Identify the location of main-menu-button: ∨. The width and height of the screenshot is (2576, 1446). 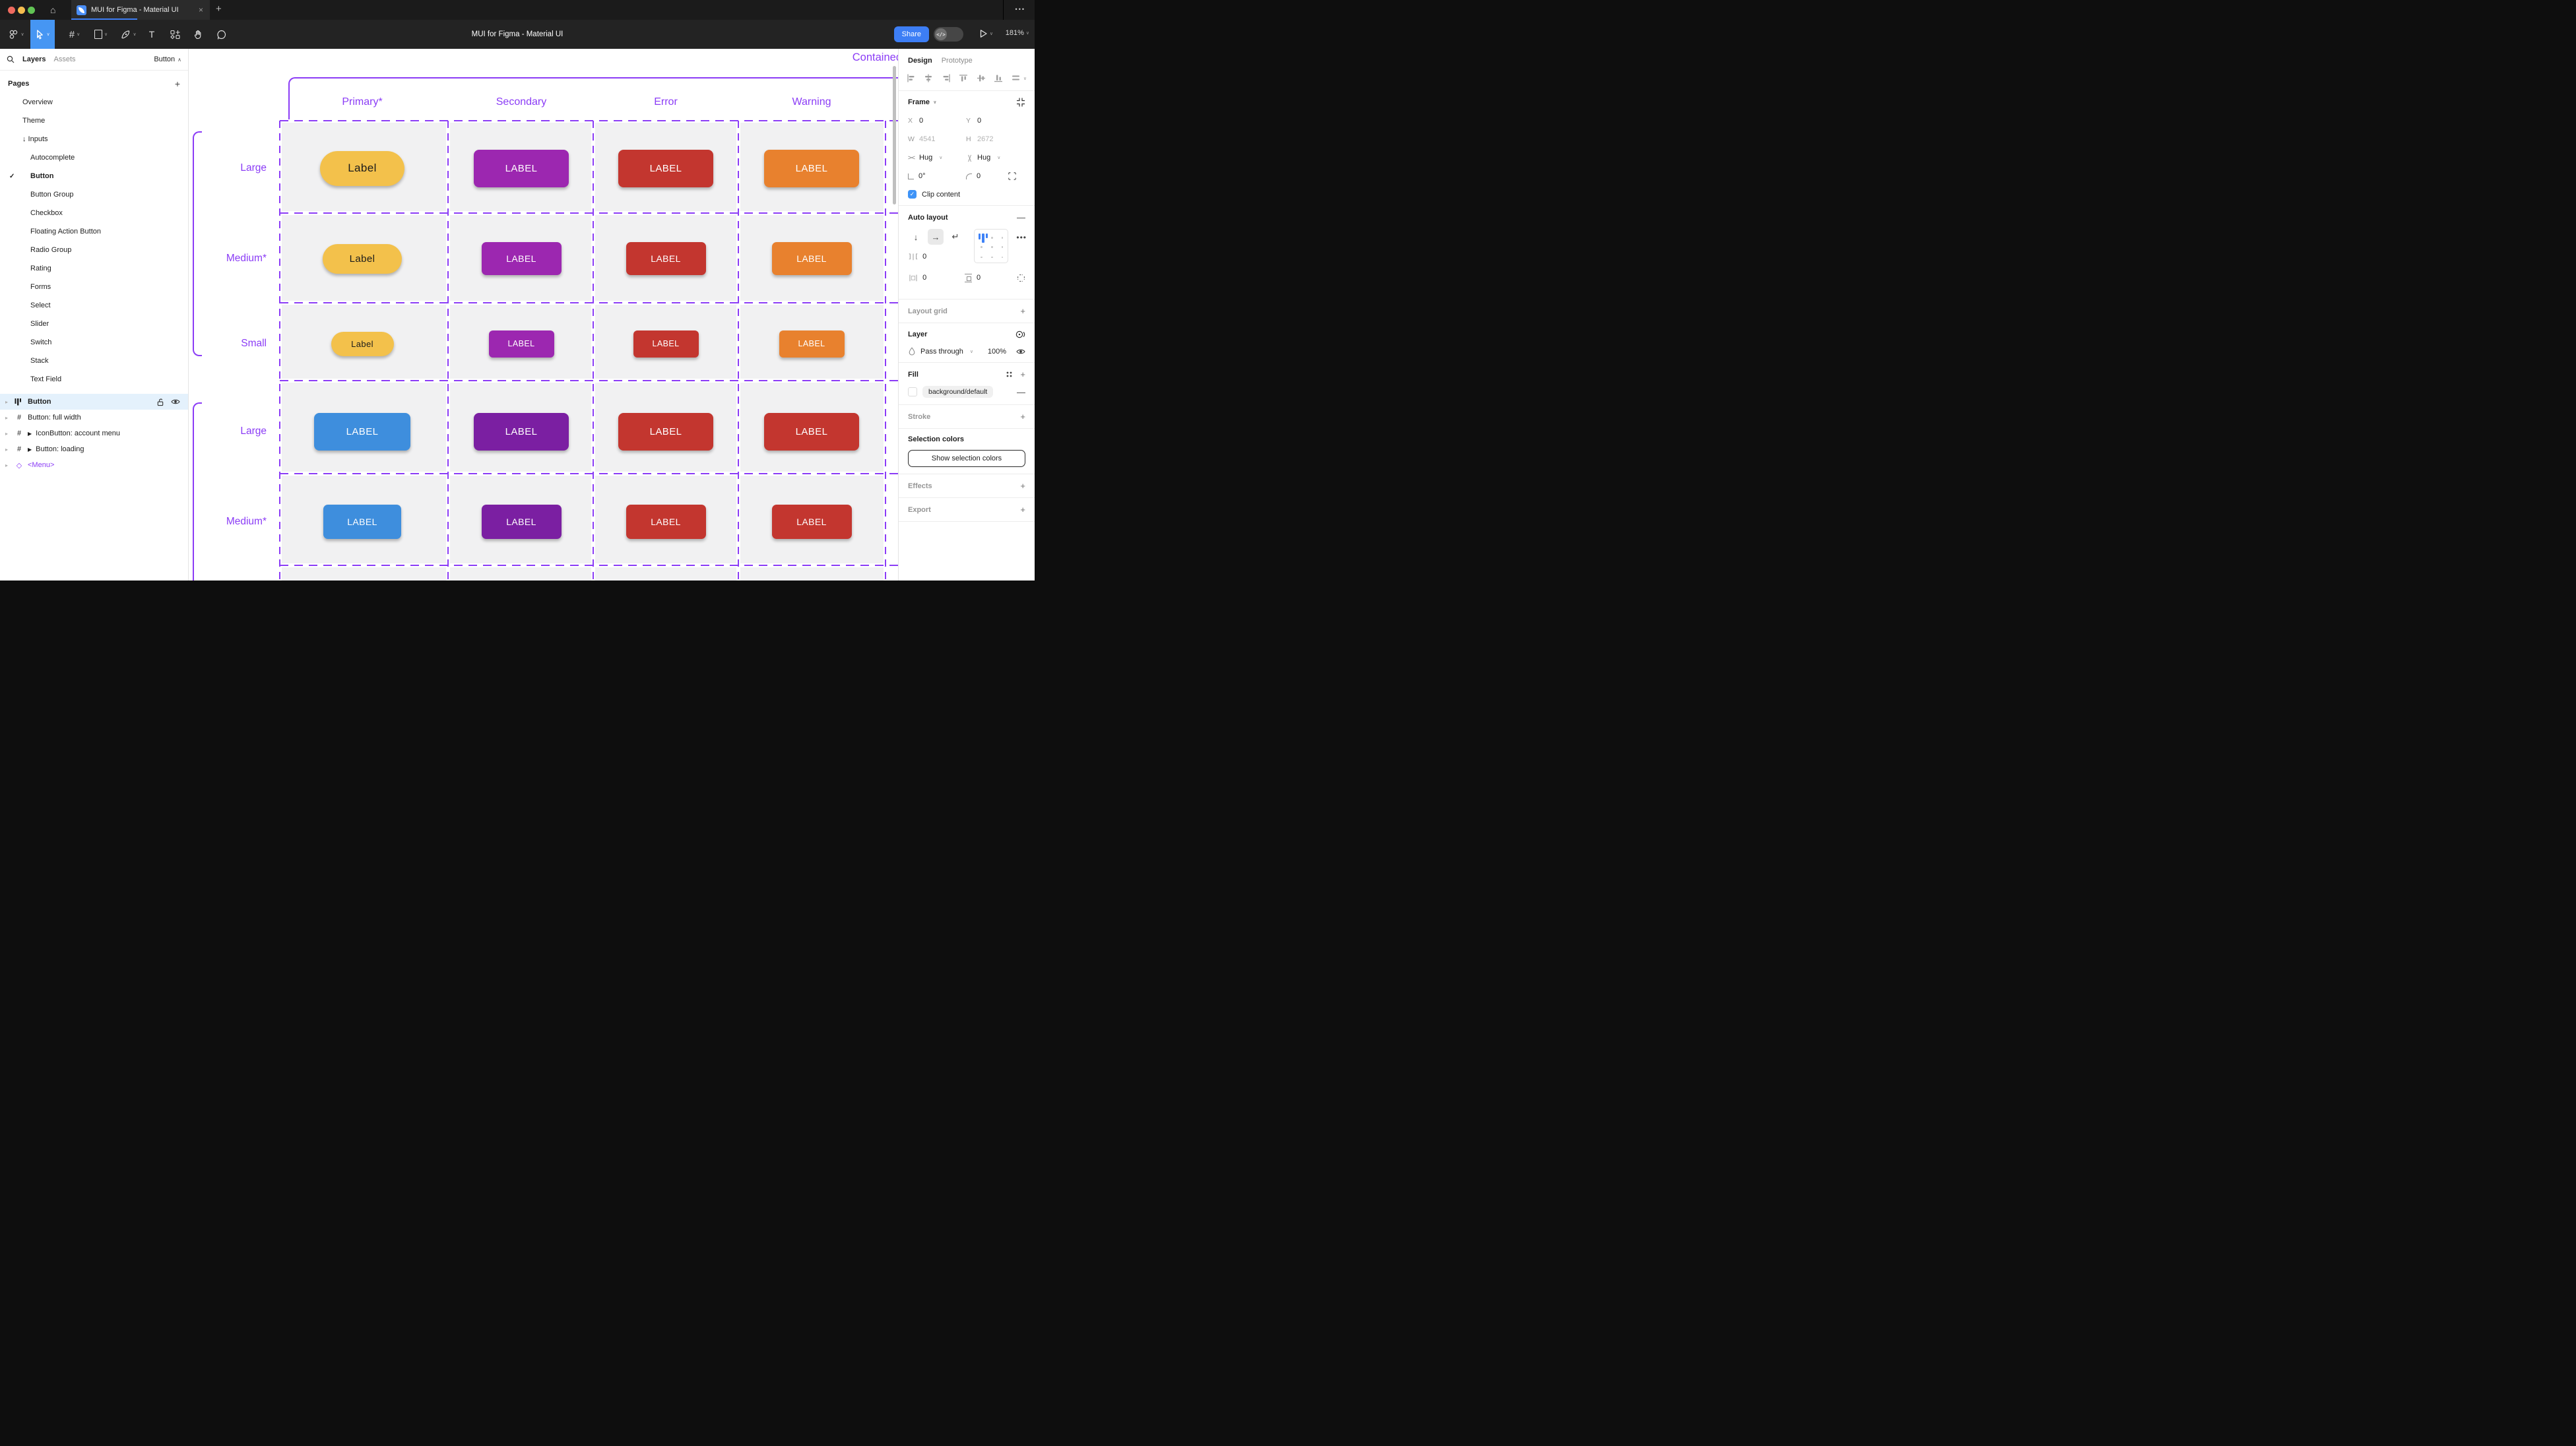
(16, 34).